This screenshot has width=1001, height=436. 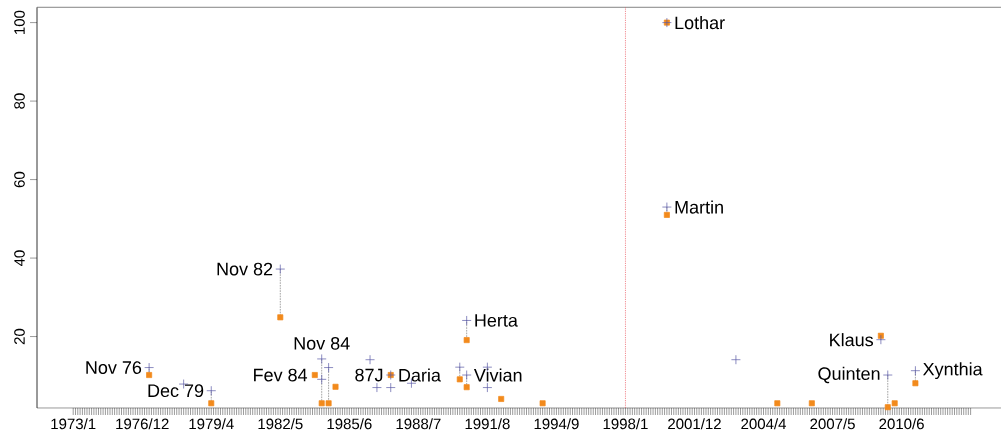 I want to click on x-tick-label: 1988/7, so click(x=418, y=424).